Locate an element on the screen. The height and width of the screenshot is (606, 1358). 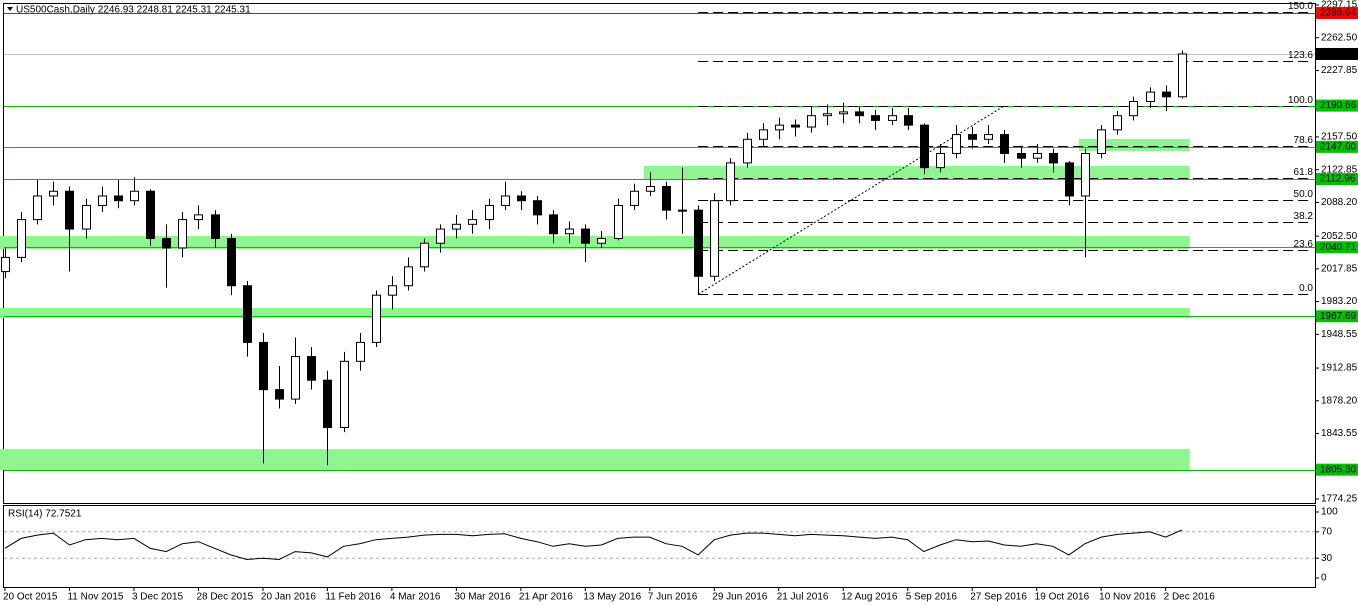
x-tick-label: 11 Nov 2015 is located at coordinates (95, 597).